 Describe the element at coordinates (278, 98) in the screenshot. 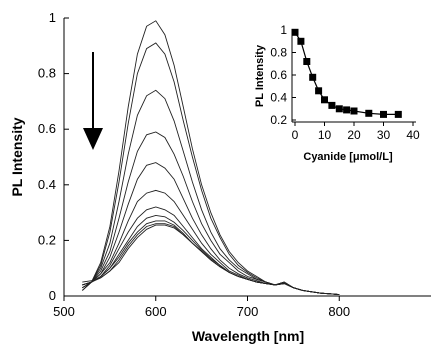

I see `inset-y-tick-label: 0.4` at that location.